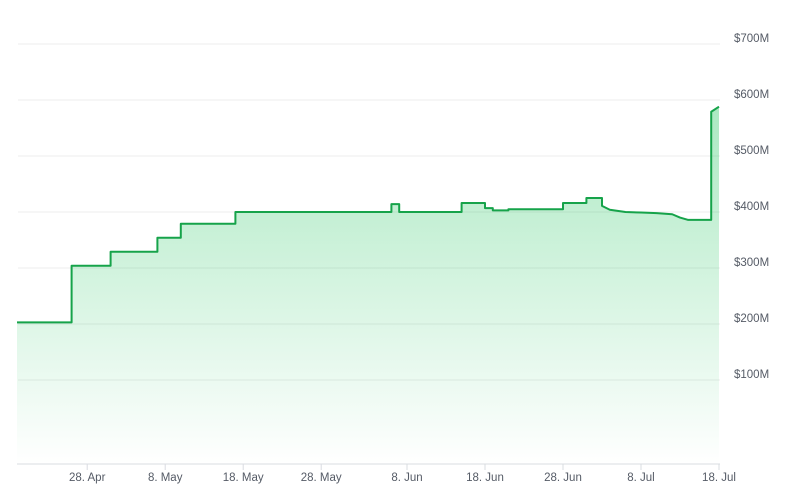  I want to click on x-tick-label: 28. Jun, so click(563, 478).